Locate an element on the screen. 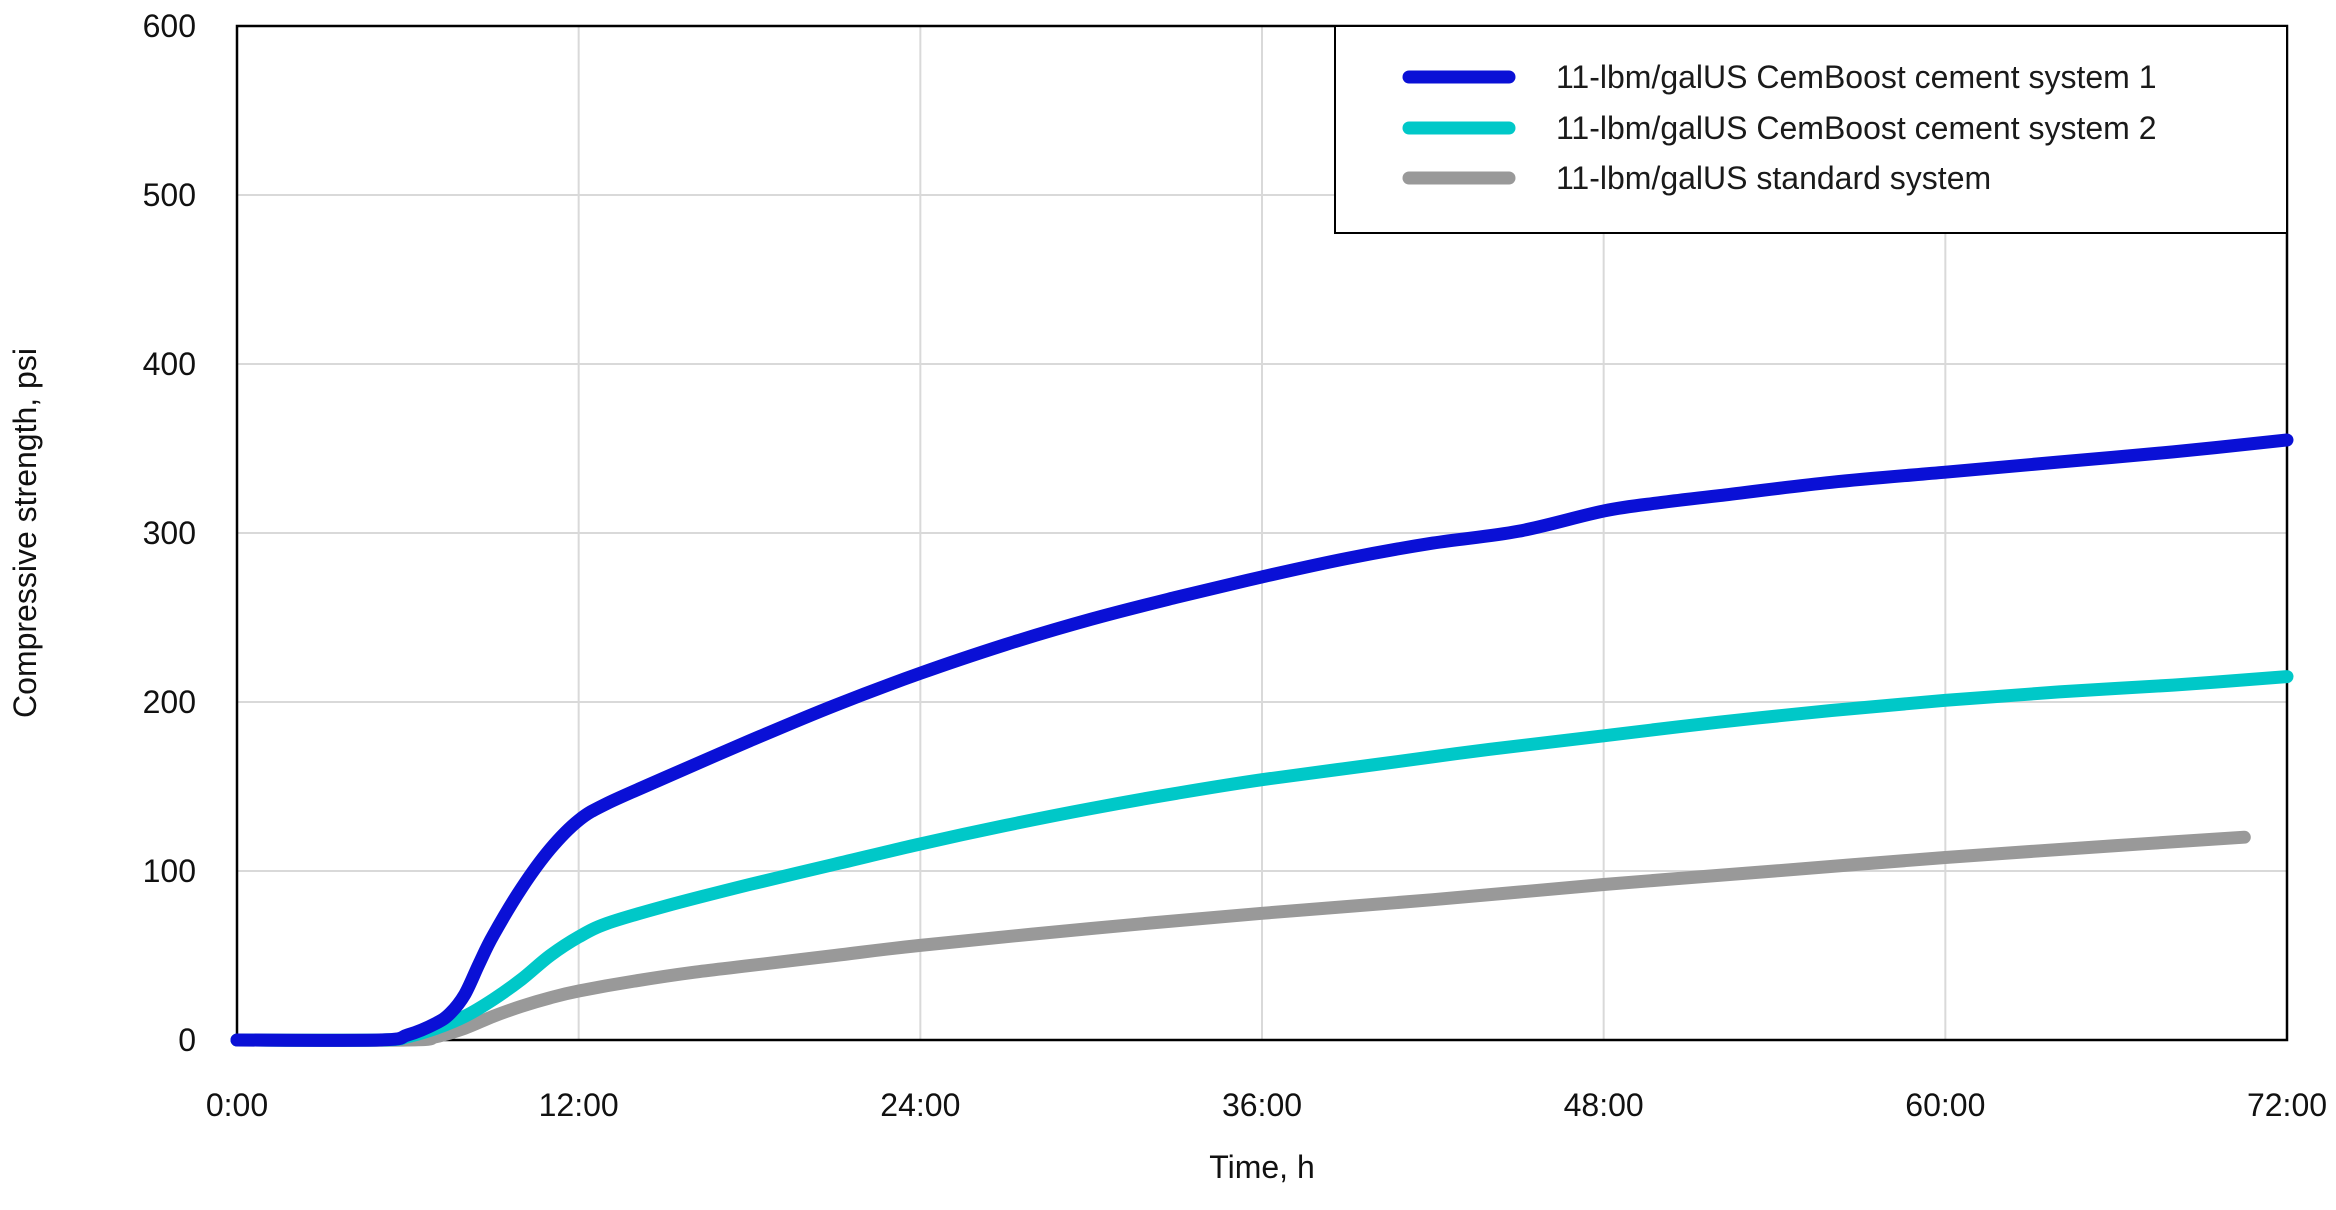  x-tick-label: 60:00 is located at coordinates (1945, 1105).